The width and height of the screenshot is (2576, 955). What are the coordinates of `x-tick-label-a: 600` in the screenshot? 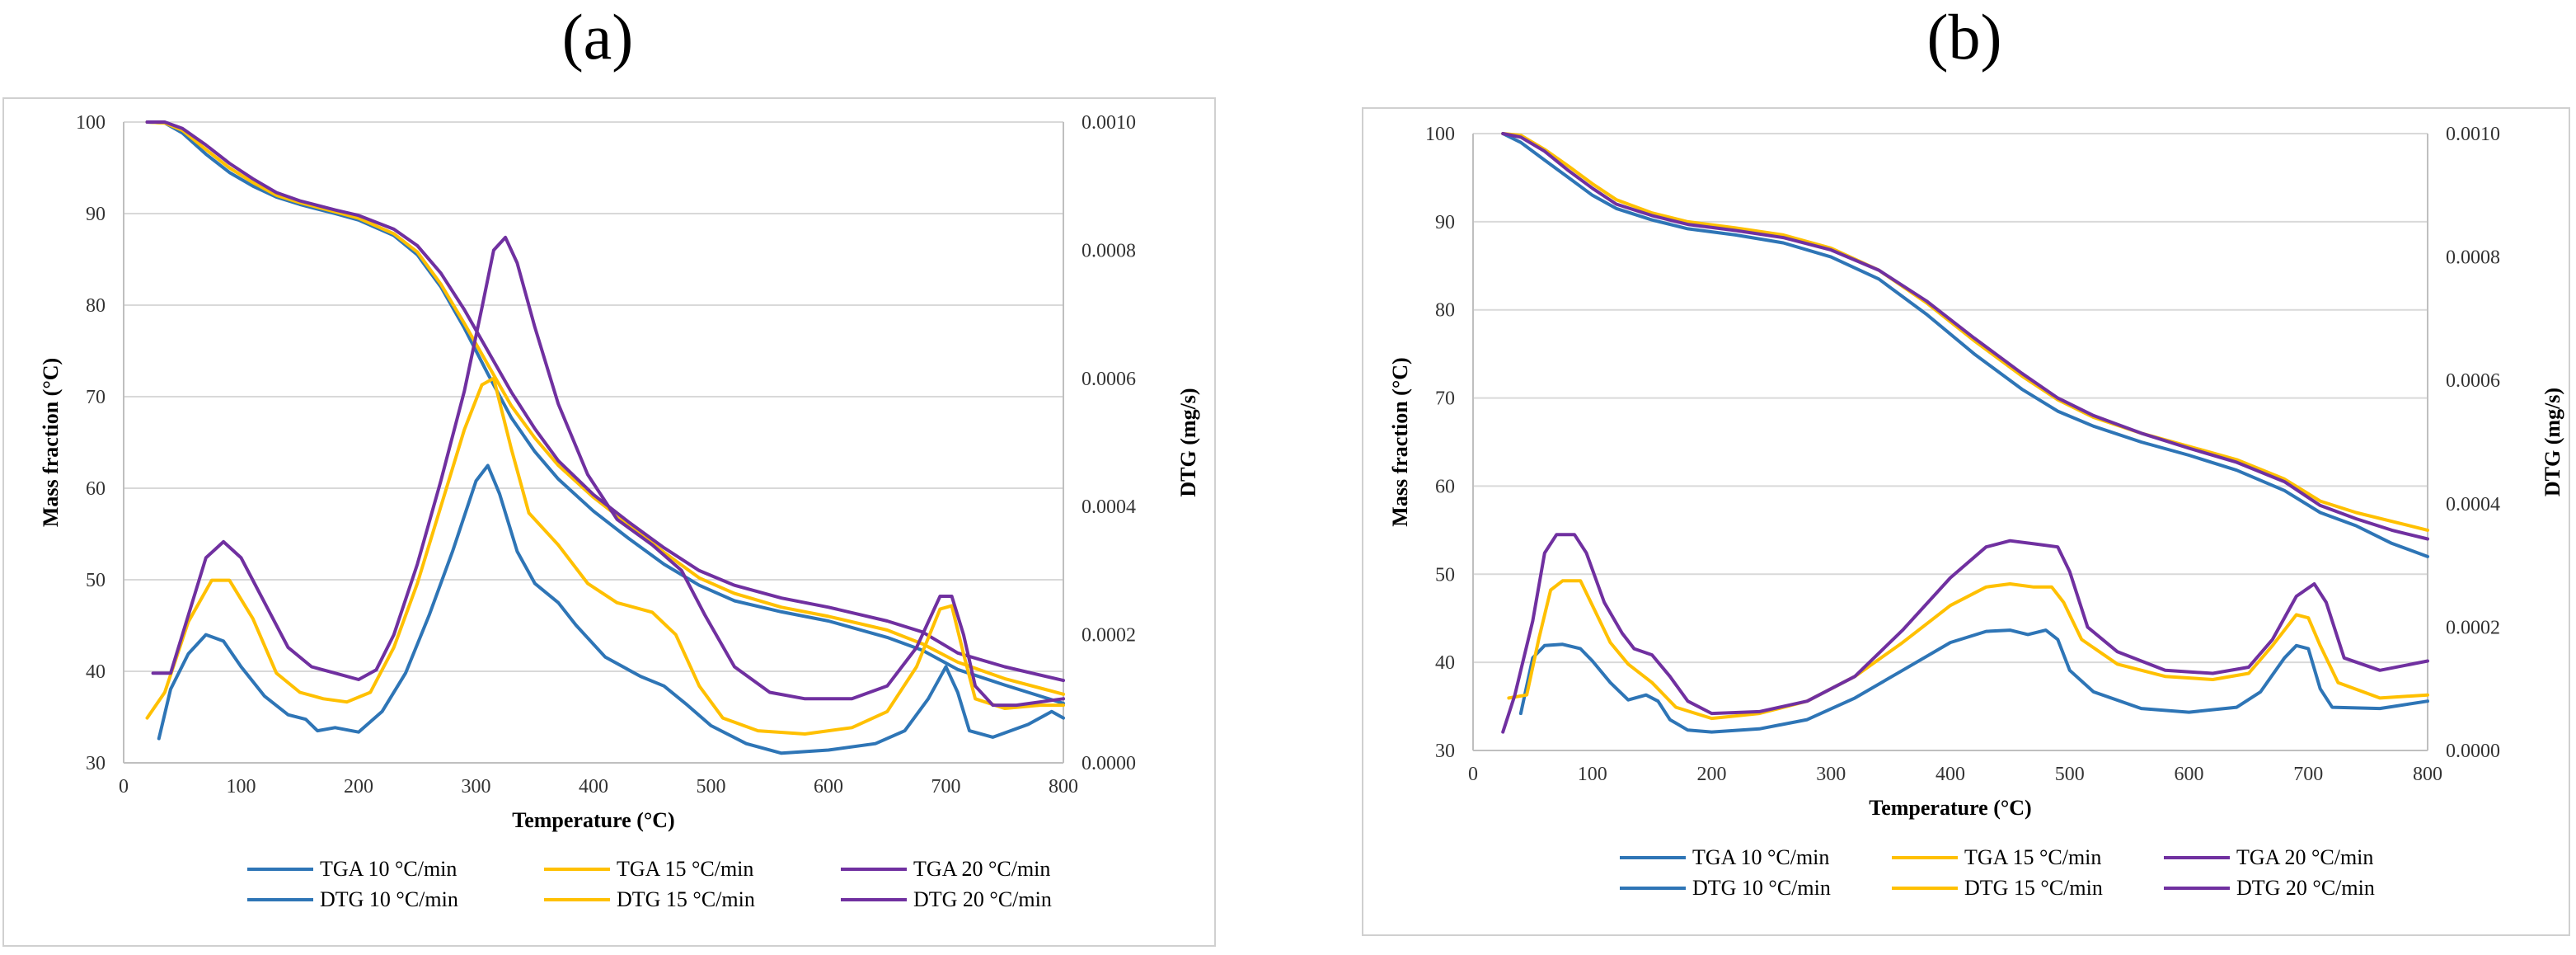 It's located at (829, 786).